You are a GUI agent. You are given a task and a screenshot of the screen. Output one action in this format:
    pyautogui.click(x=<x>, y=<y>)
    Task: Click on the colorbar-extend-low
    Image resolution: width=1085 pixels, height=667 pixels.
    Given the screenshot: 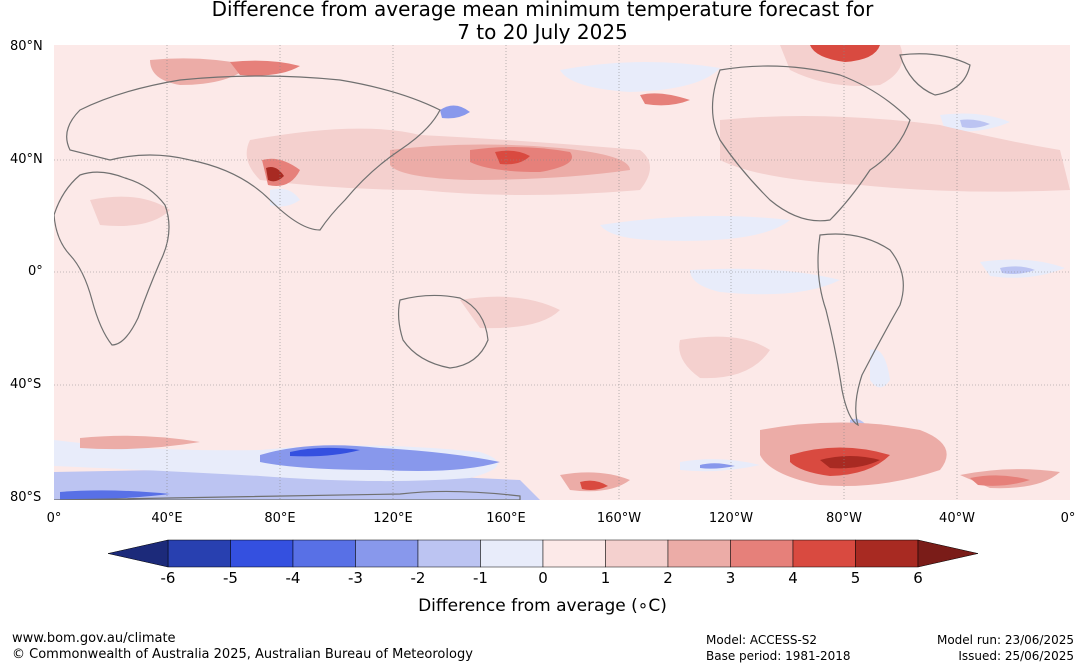 What is the action you would take?
    pyautogui.click(x=138, y=553)
    